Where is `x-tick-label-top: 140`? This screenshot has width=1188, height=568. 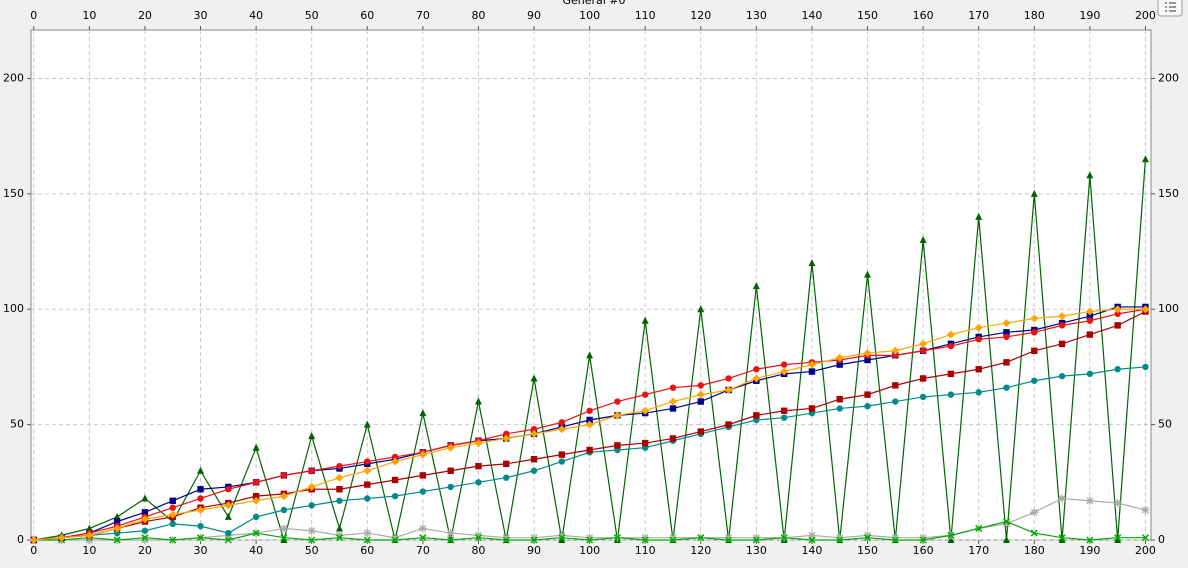 x-tick-label-top: 140 is located at coordinates (811, 15).